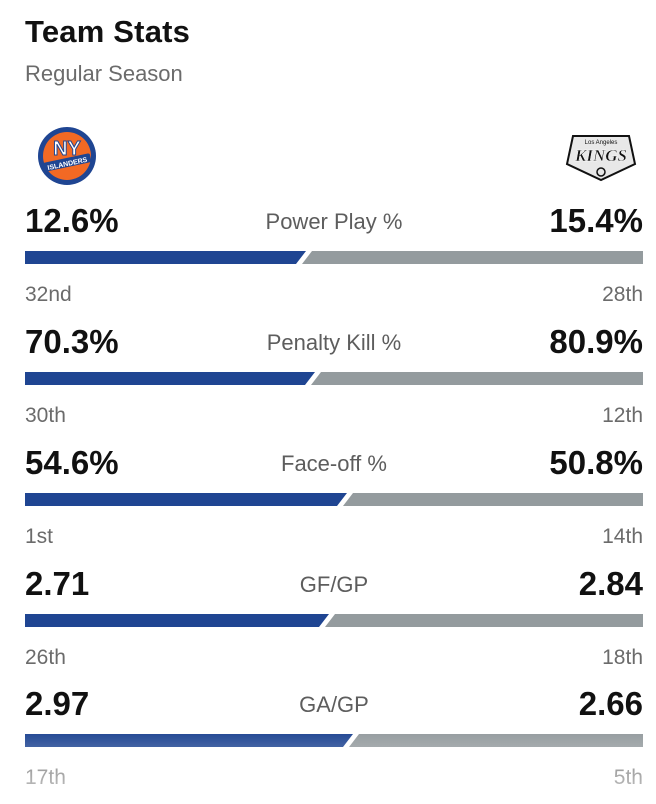 This screenshot has height=804, width=656. What do you see at coordinates (596, 220) in the screenshot?
I see `right-team-value: 15.4%` at bounding box center [596, 220].